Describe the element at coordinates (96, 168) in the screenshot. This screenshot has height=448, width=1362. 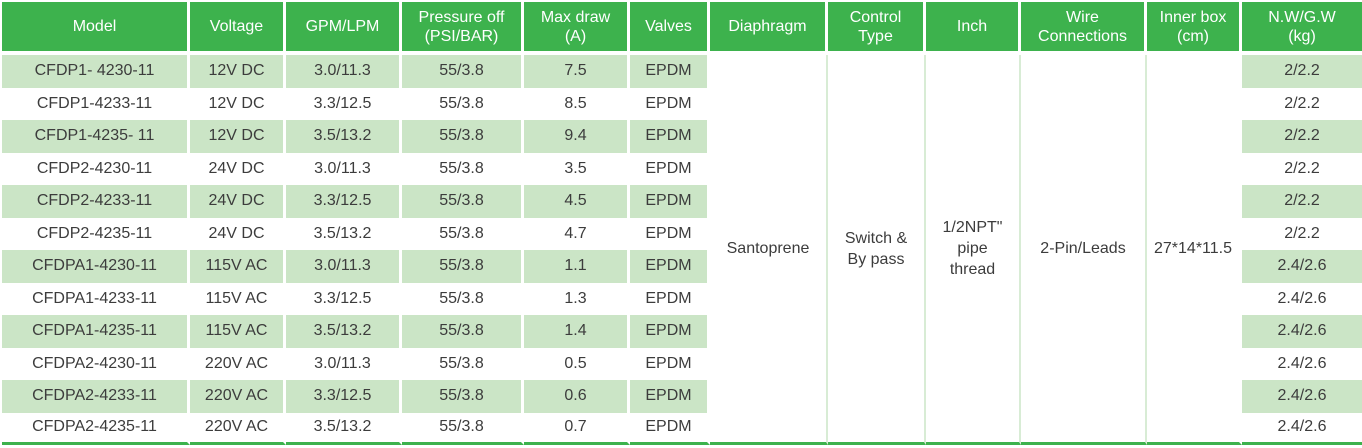
I see `cell-model: CFDP2-4230-11` at that location.